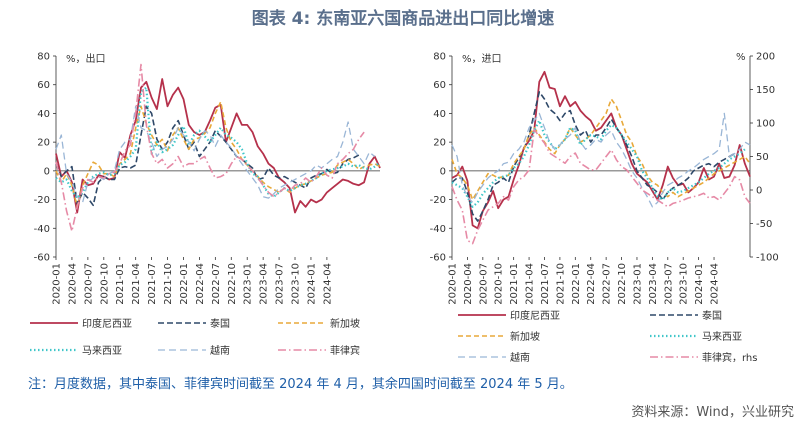  Describe the element at coordinates (767, 258) in the screenshot. I see `y2-tick-label: -100` at that location.